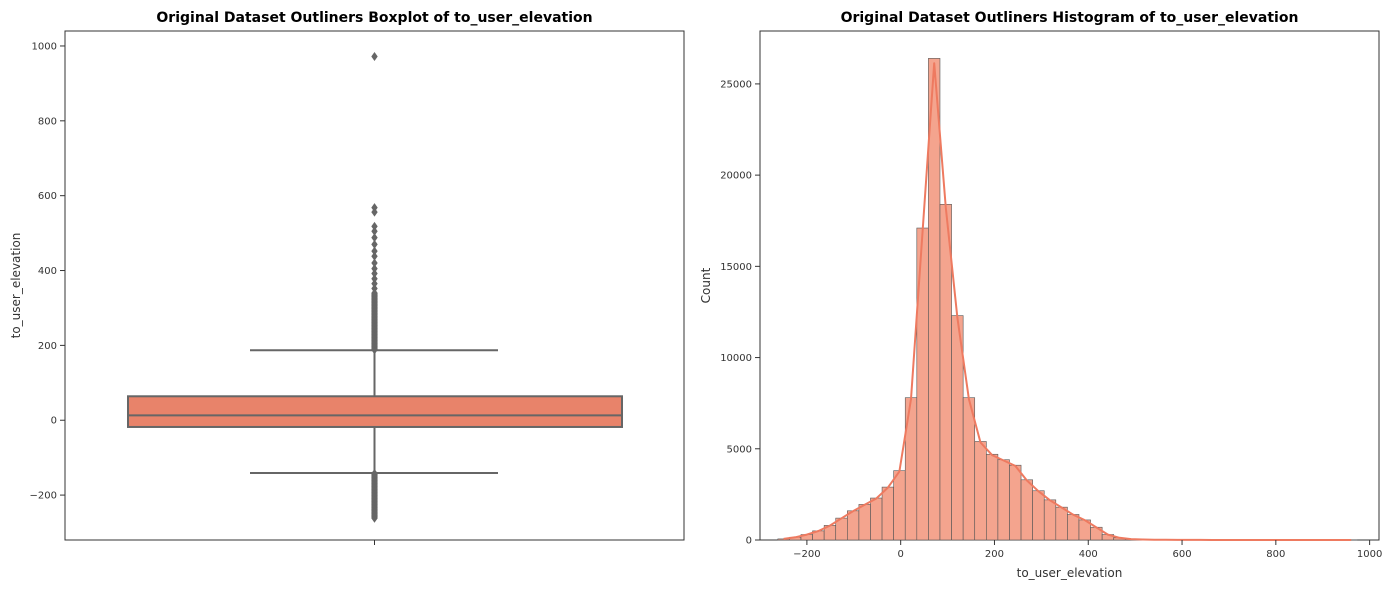  What do you see at coordinates (736, 267) in the screenshot?
I see `histogram-ytick-label: 15000` at bounding box center [736, 267].